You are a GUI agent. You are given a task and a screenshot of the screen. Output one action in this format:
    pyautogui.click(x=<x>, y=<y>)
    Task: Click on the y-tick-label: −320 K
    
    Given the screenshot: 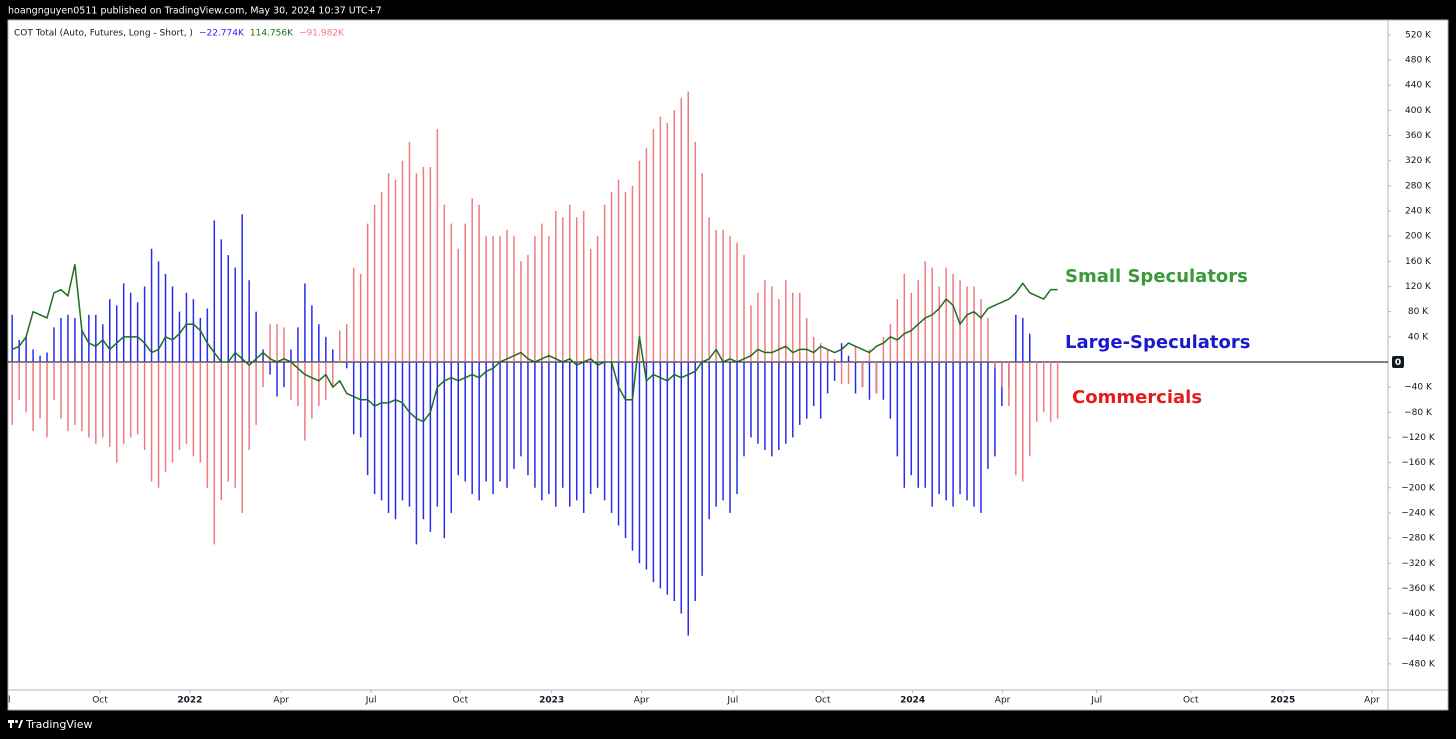 What is the action you would take?
    pyautogui.click(x=1418, y=564)
    